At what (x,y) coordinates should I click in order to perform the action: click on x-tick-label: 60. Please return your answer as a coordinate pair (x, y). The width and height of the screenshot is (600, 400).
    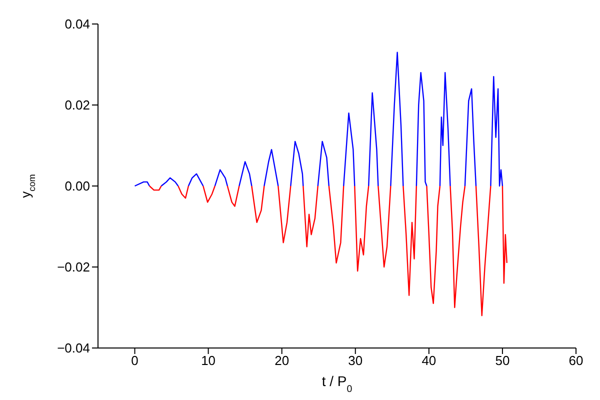
    Looking at the image, I should click on (576, 360).